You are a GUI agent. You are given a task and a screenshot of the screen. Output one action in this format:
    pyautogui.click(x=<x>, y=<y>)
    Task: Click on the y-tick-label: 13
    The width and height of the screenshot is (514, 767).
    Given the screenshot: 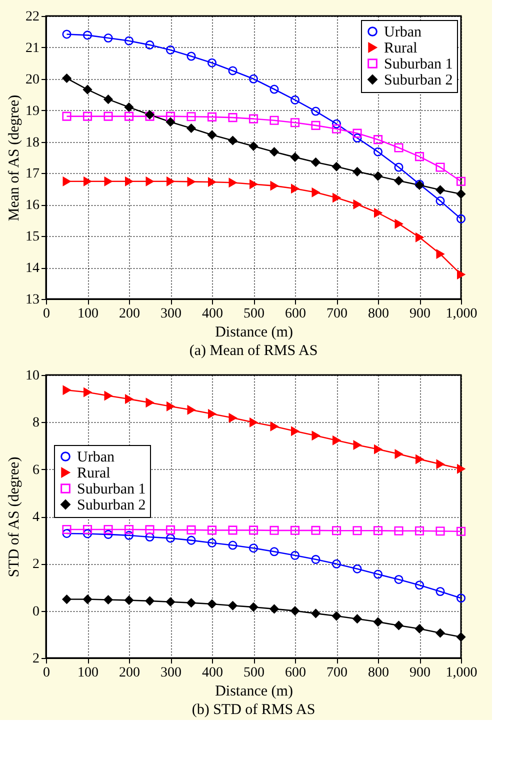 What is the action you would take?
    pyautogui.click(x=33, y=300)
    